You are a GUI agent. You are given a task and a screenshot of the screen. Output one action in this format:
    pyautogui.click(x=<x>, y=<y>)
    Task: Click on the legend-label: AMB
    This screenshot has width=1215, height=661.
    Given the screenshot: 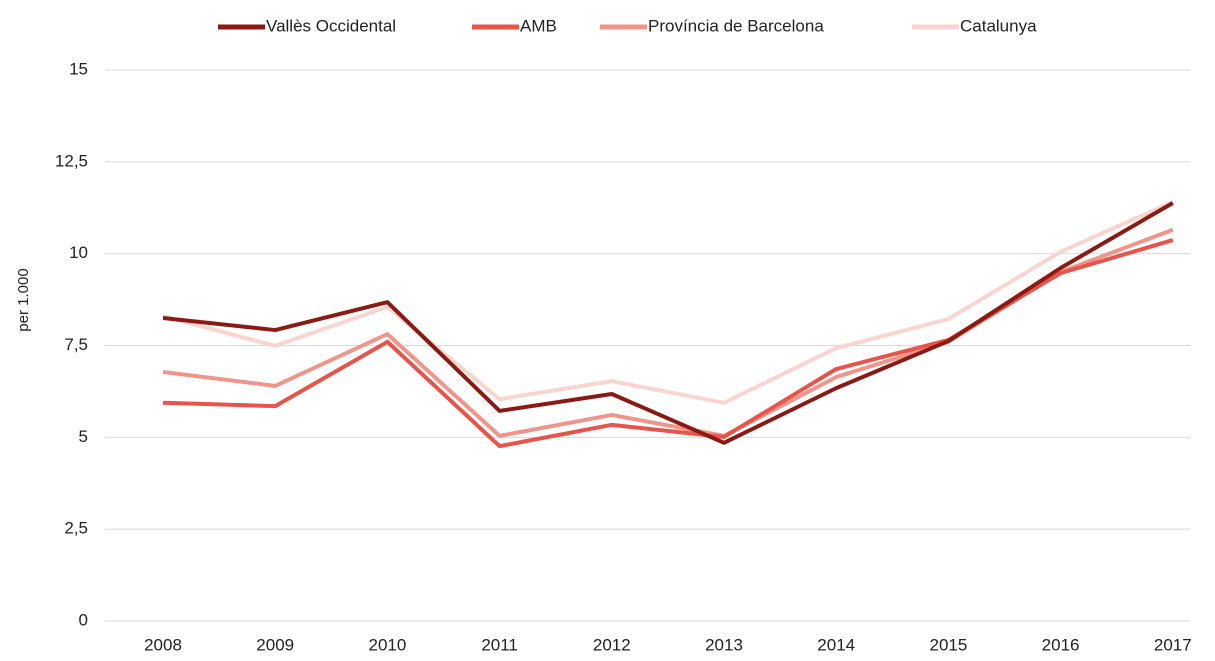 What is the action you would take?
    pyautogui.click(x=538, y=25)
    